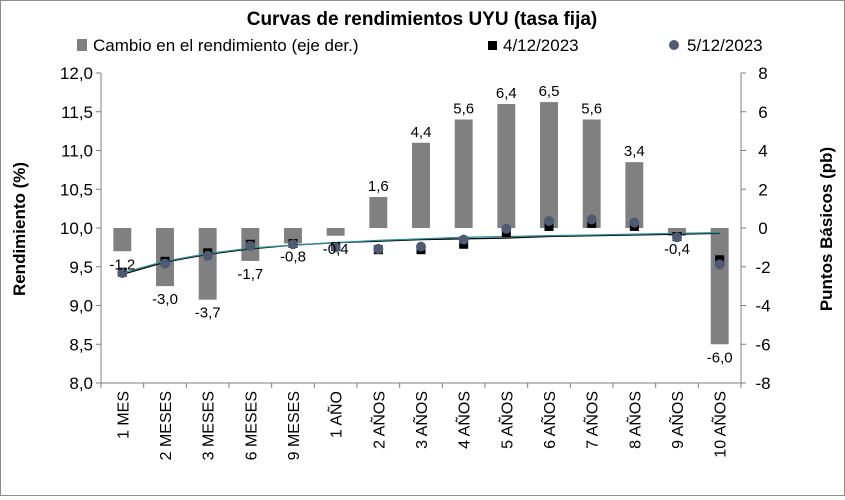  I want to click on chart-title: Curvas de rendimientos UYU (tasa fija), so click(422, 19).